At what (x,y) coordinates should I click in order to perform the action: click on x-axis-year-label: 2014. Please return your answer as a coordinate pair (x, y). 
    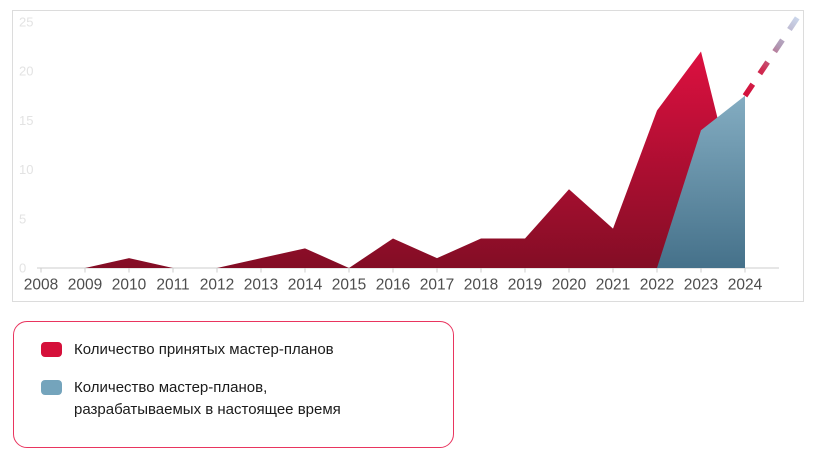
    Looking at the image, I should click on (305, 285).